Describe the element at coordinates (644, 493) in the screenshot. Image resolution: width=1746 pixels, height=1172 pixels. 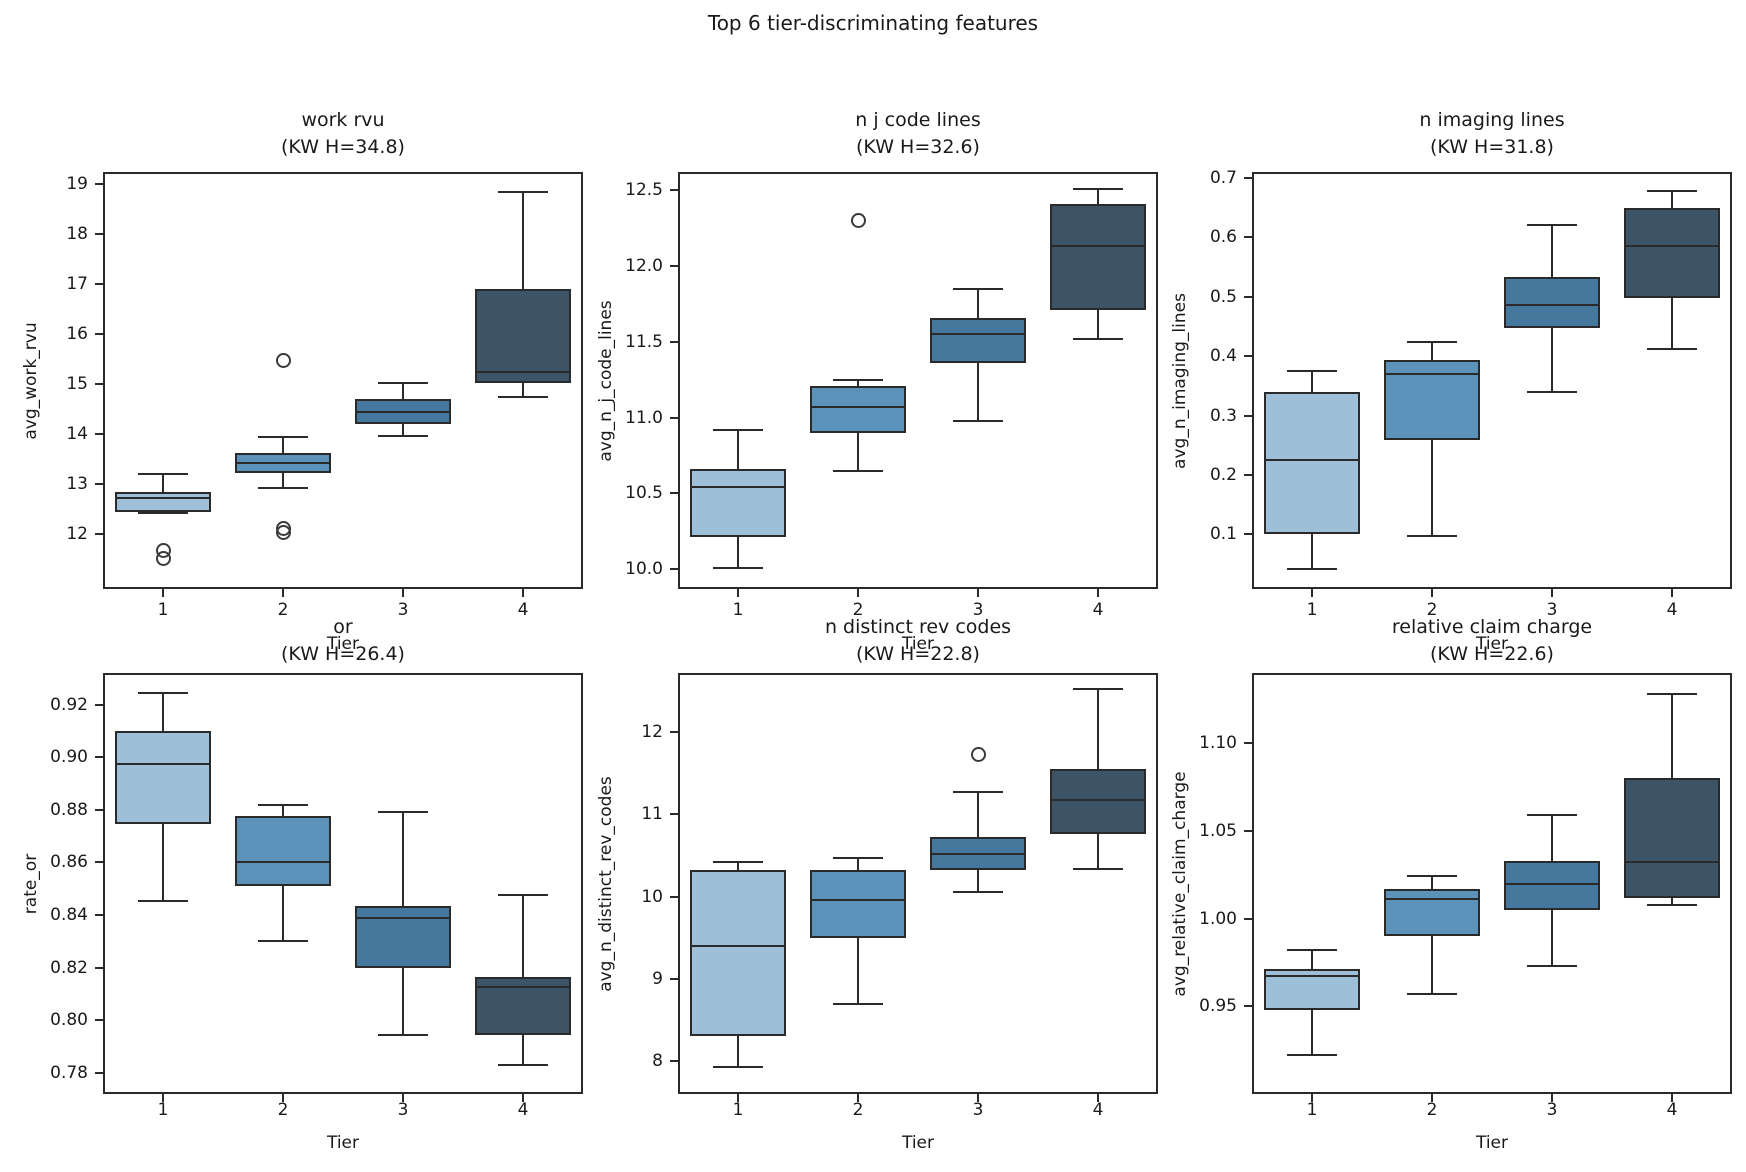
I see `y-tick-label: 10.5` at that location.